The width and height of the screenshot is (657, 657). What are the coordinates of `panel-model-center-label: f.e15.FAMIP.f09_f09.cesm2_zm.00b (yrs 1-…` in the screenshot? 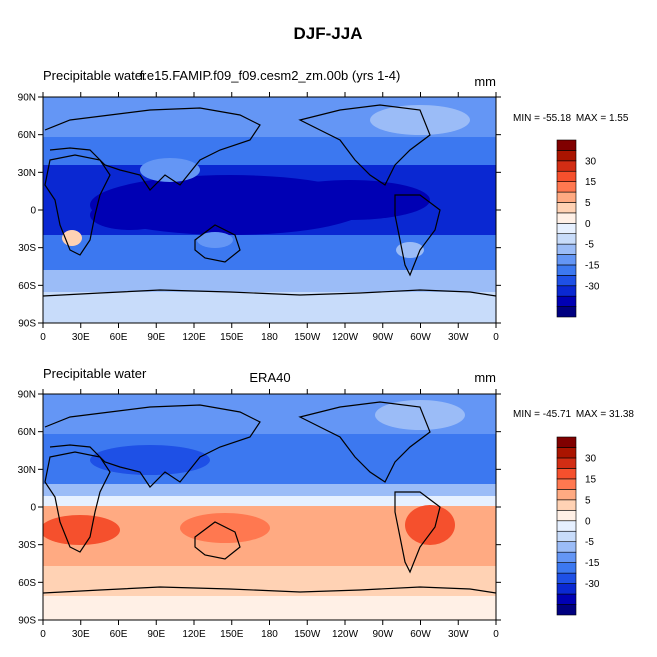 It's located at (270, 75).